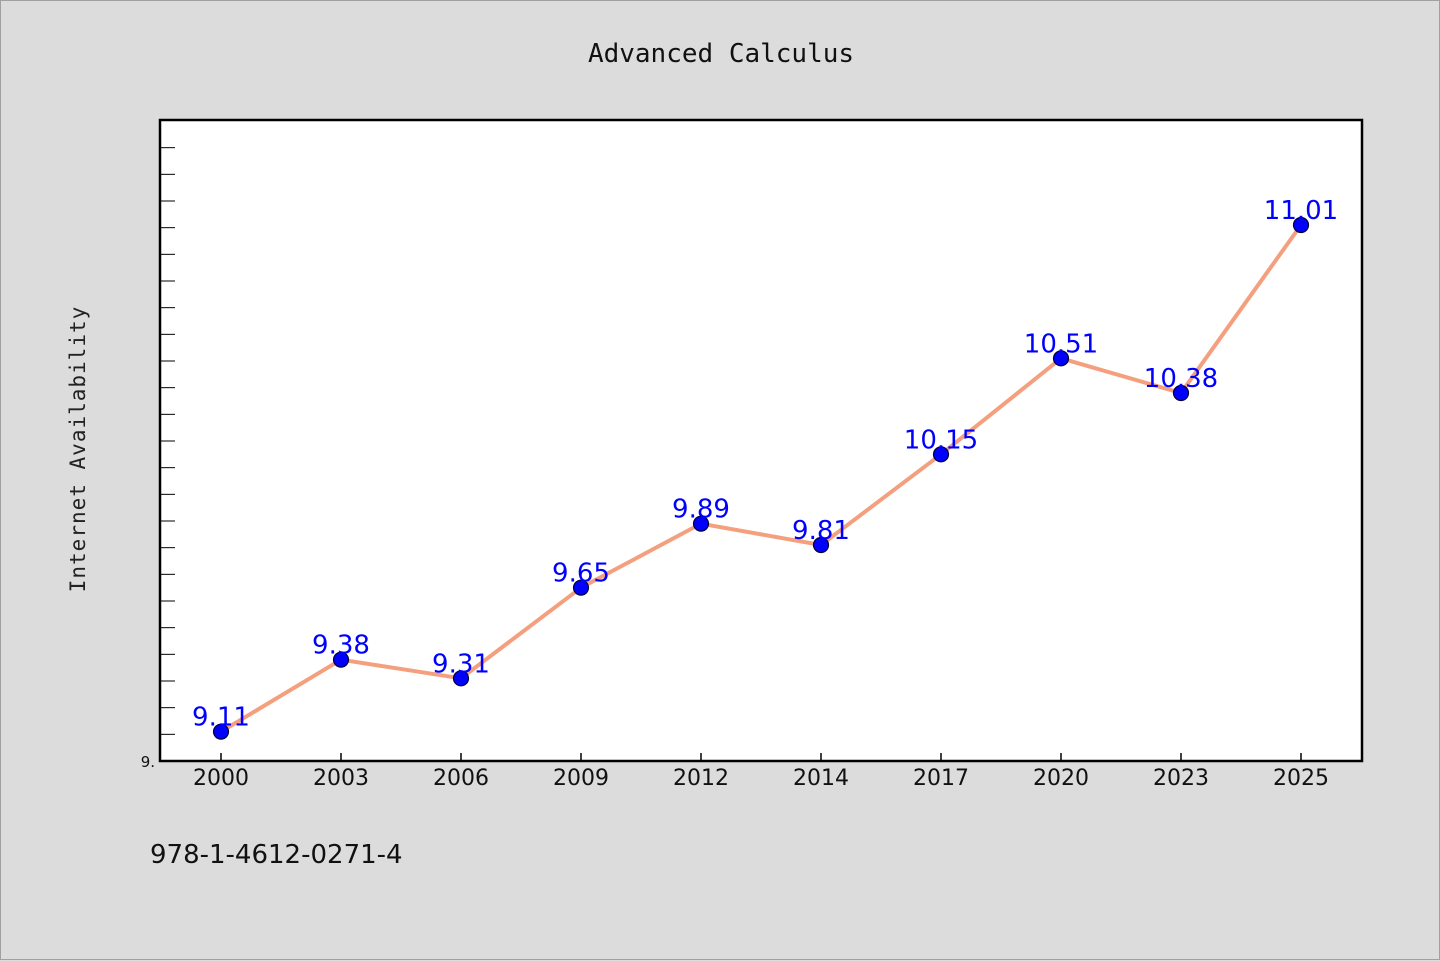  I want to click on data-point-label: 9.65, so click(581, 574).